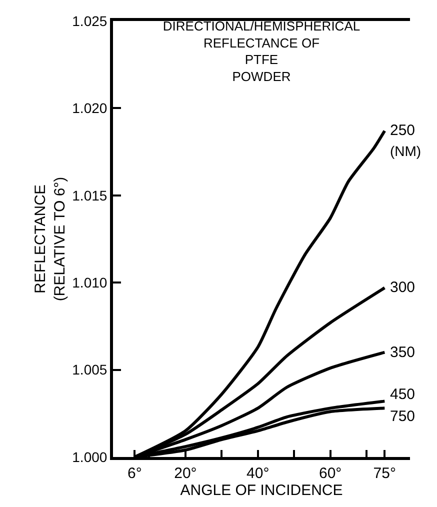 This screenshot has width=437, height=507. What do you see at coordinates (50, 239) in the screenshot?
I see `y-axis-title: REFLECTANCE (RELATIVE TO 6°)` at bounding box center [50, 239].